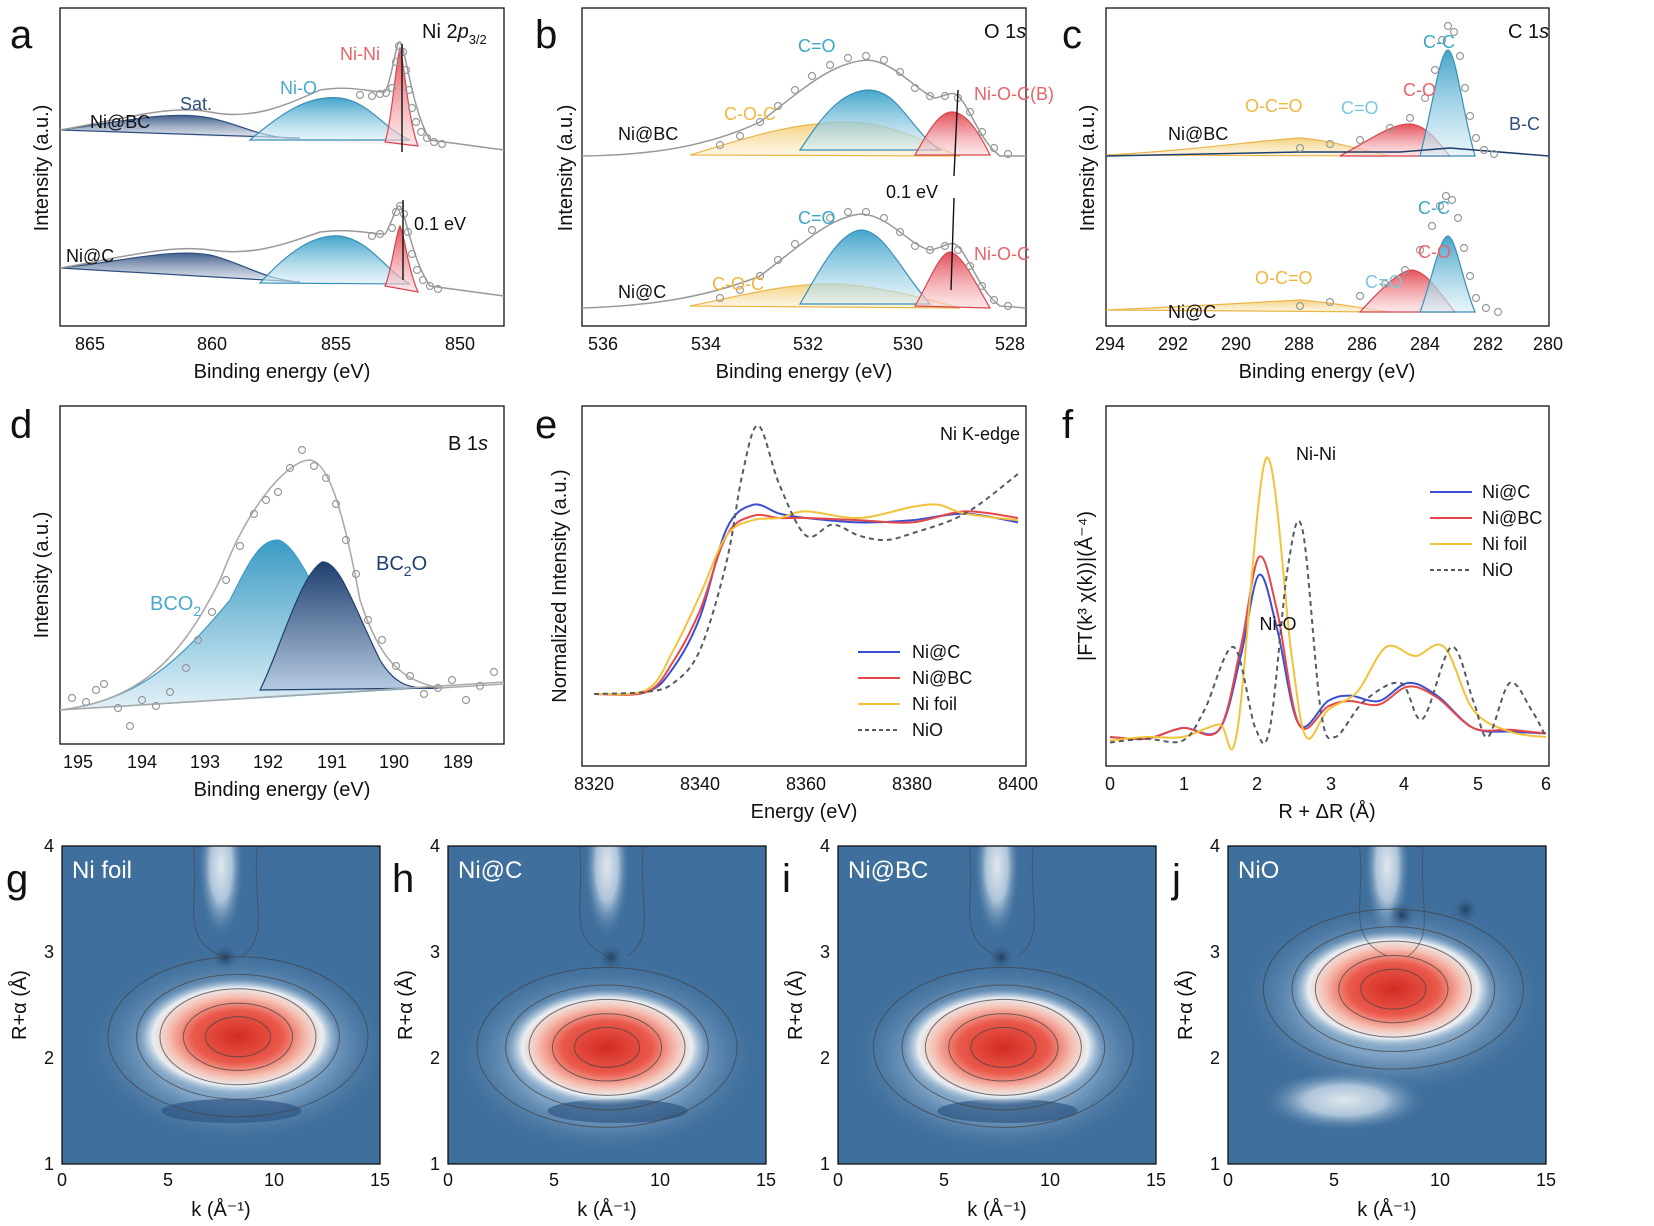 The image size is (1654, 1226). I want to click on xlabel-h: k (Å⁻¹), so click(606, 1209).